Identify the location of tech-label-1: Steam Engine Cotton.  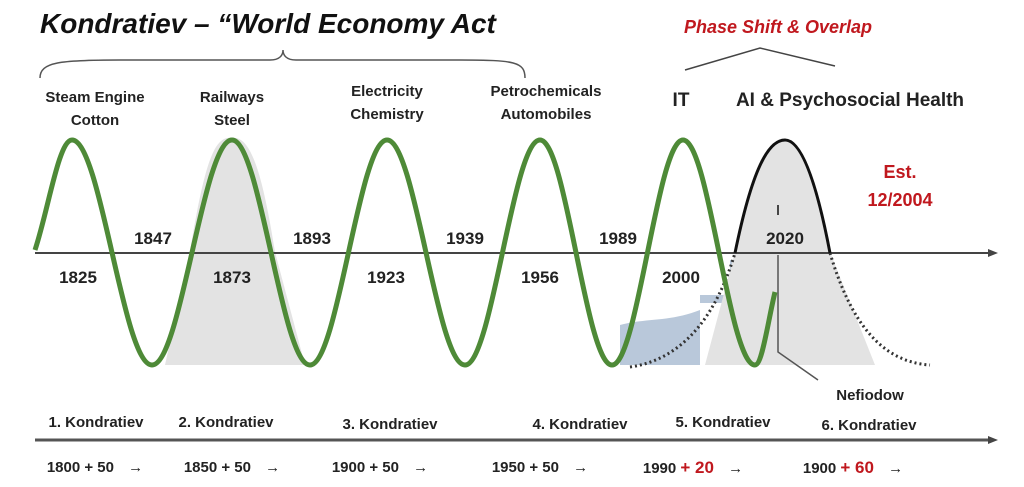
(94, 109).